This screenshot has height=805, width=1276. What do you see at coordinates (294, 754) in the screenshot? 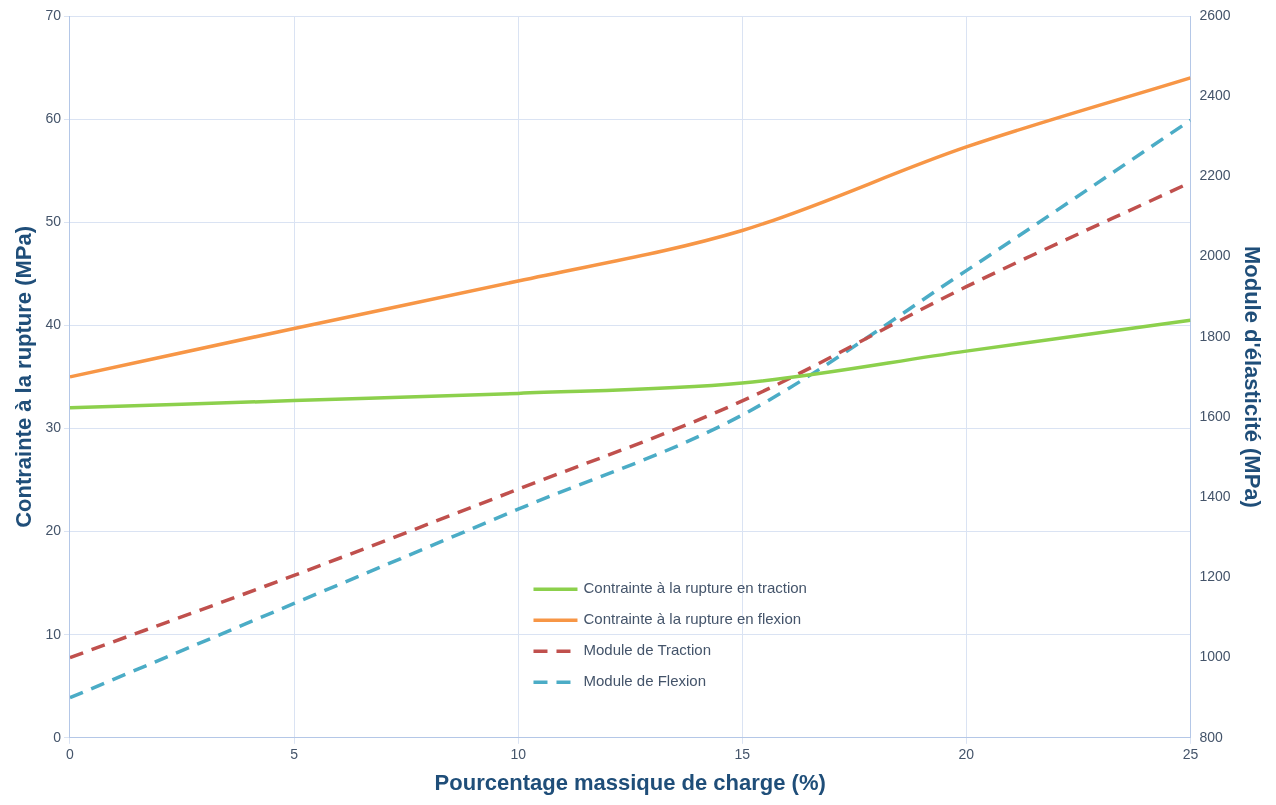
I see `x-tick-label: 5` at bounding box center [294, 754].